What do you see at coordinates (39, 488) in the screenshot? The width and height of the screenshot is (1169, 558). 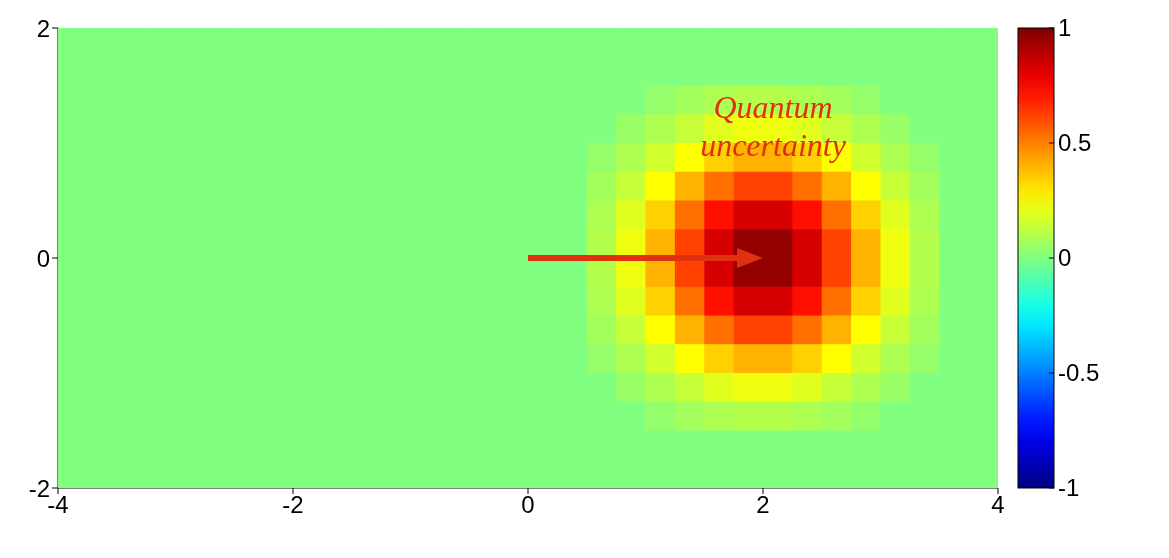 I see `y-tick-label: -2` at bounding box center [39, 488].